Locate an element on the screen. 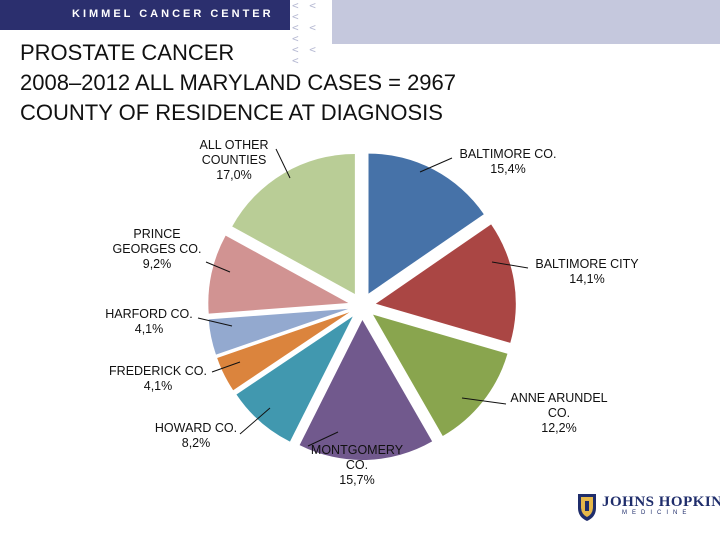  slice-label: PRINCE GEORGES CO. 9,2% is located at coordinates (157, 249).